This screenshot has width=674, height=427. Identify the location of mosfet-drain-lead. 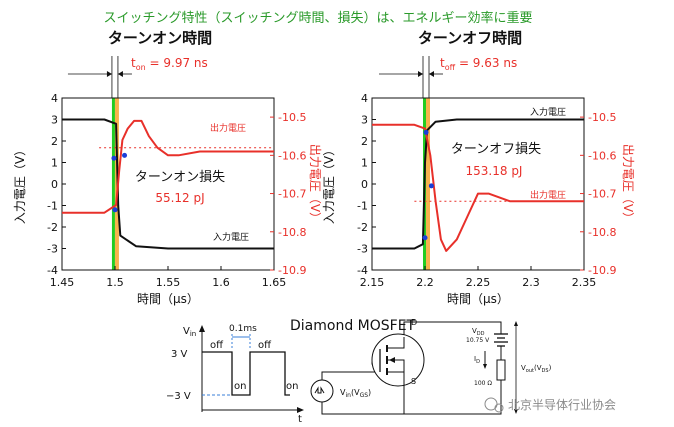
(396, 343).